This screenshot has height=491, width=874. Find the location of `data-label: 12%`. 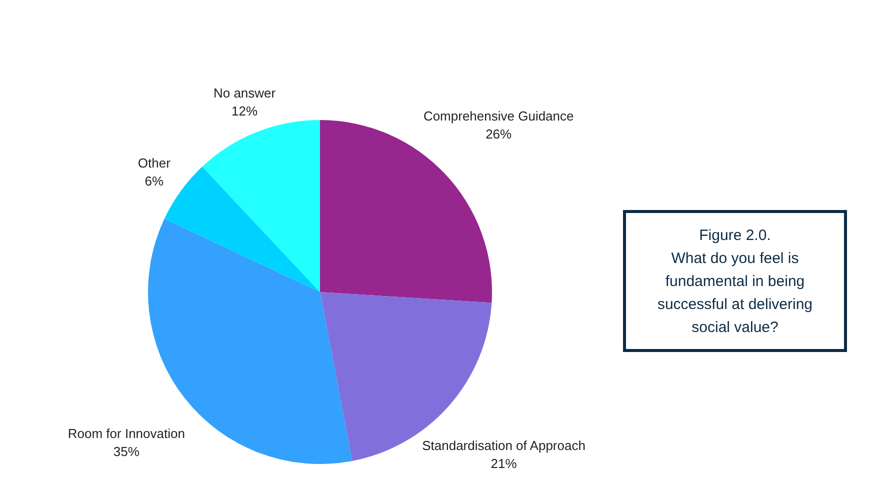

data-label: 12% is located at coordinates (245, 110).